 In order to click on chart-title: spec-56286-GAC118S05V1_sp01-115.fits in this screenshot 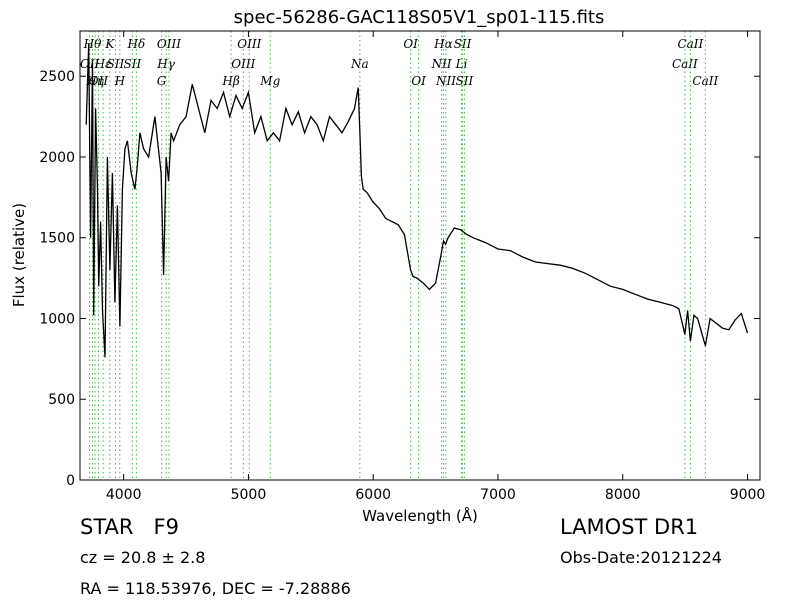, I will do `click(419, 17)`.